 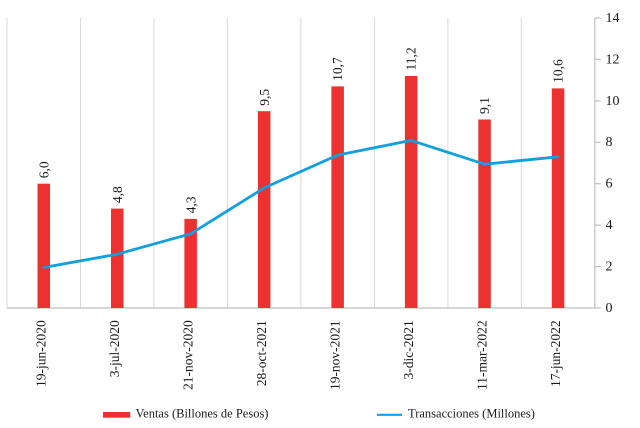 What do you see at coordinates (555, 353) in the screenshot?
I see `svg-text: 17-jun-2022` at bounding box center [555, 353].